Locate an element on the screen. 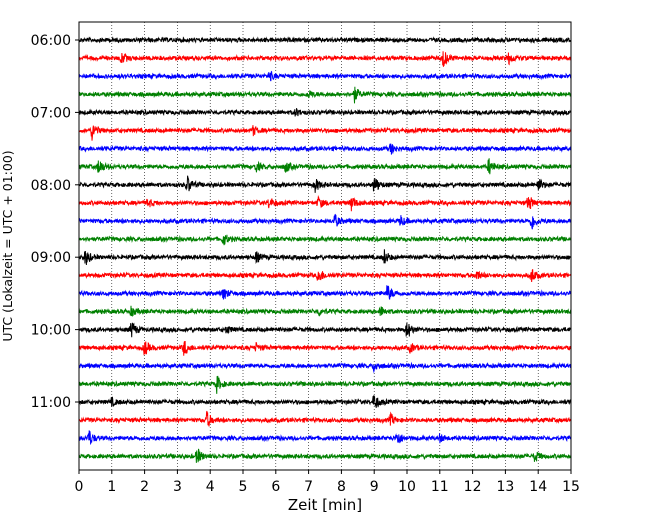 The height and width of the screenshot is (520, 650). y-tick-label: 08:00 is located at coordinates (51, 186).